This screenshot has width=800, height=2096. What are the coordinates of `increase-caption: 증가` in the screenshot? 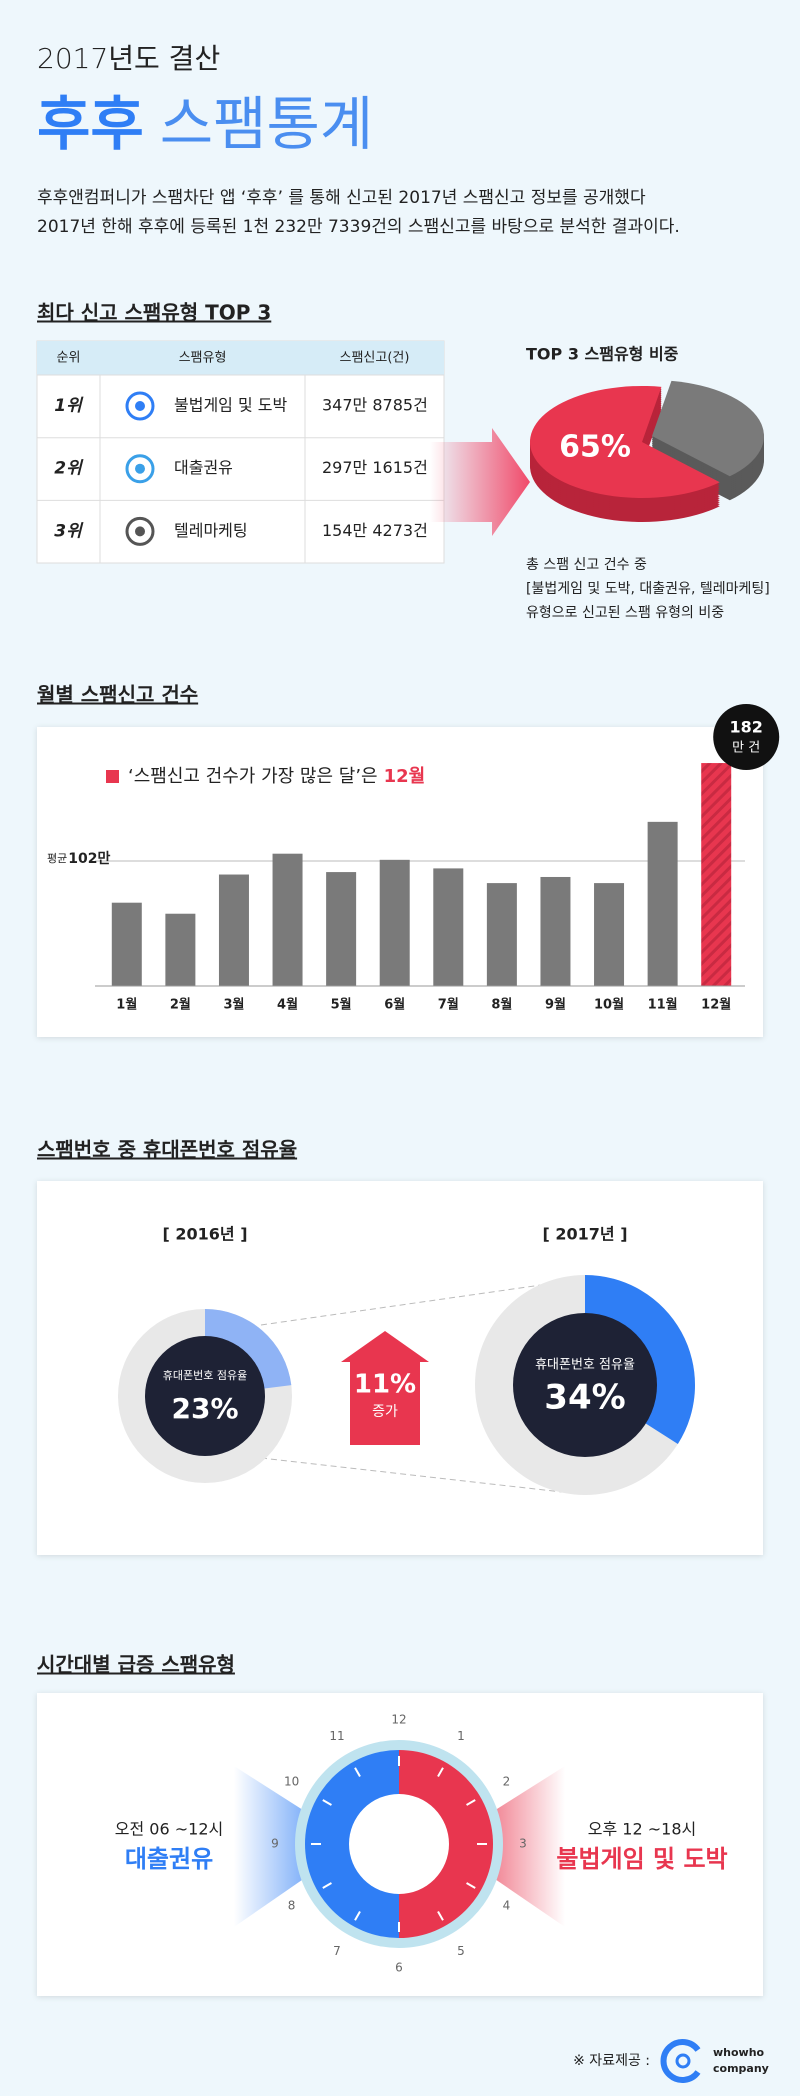 It's located at (385, 1412).